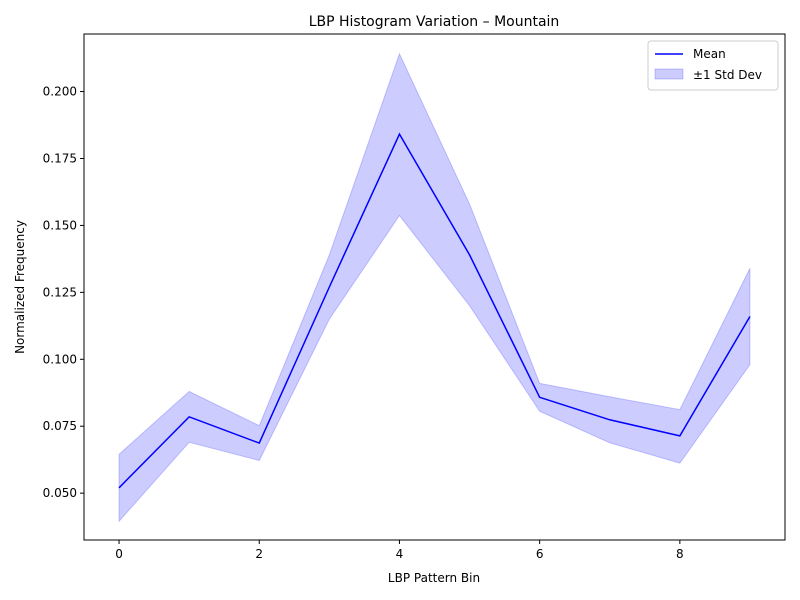 This screenshot has width=800, height=600. Describe the element at coordinates (119, 554) in the screenshot. I see `x-tick-label: 0` at that location.